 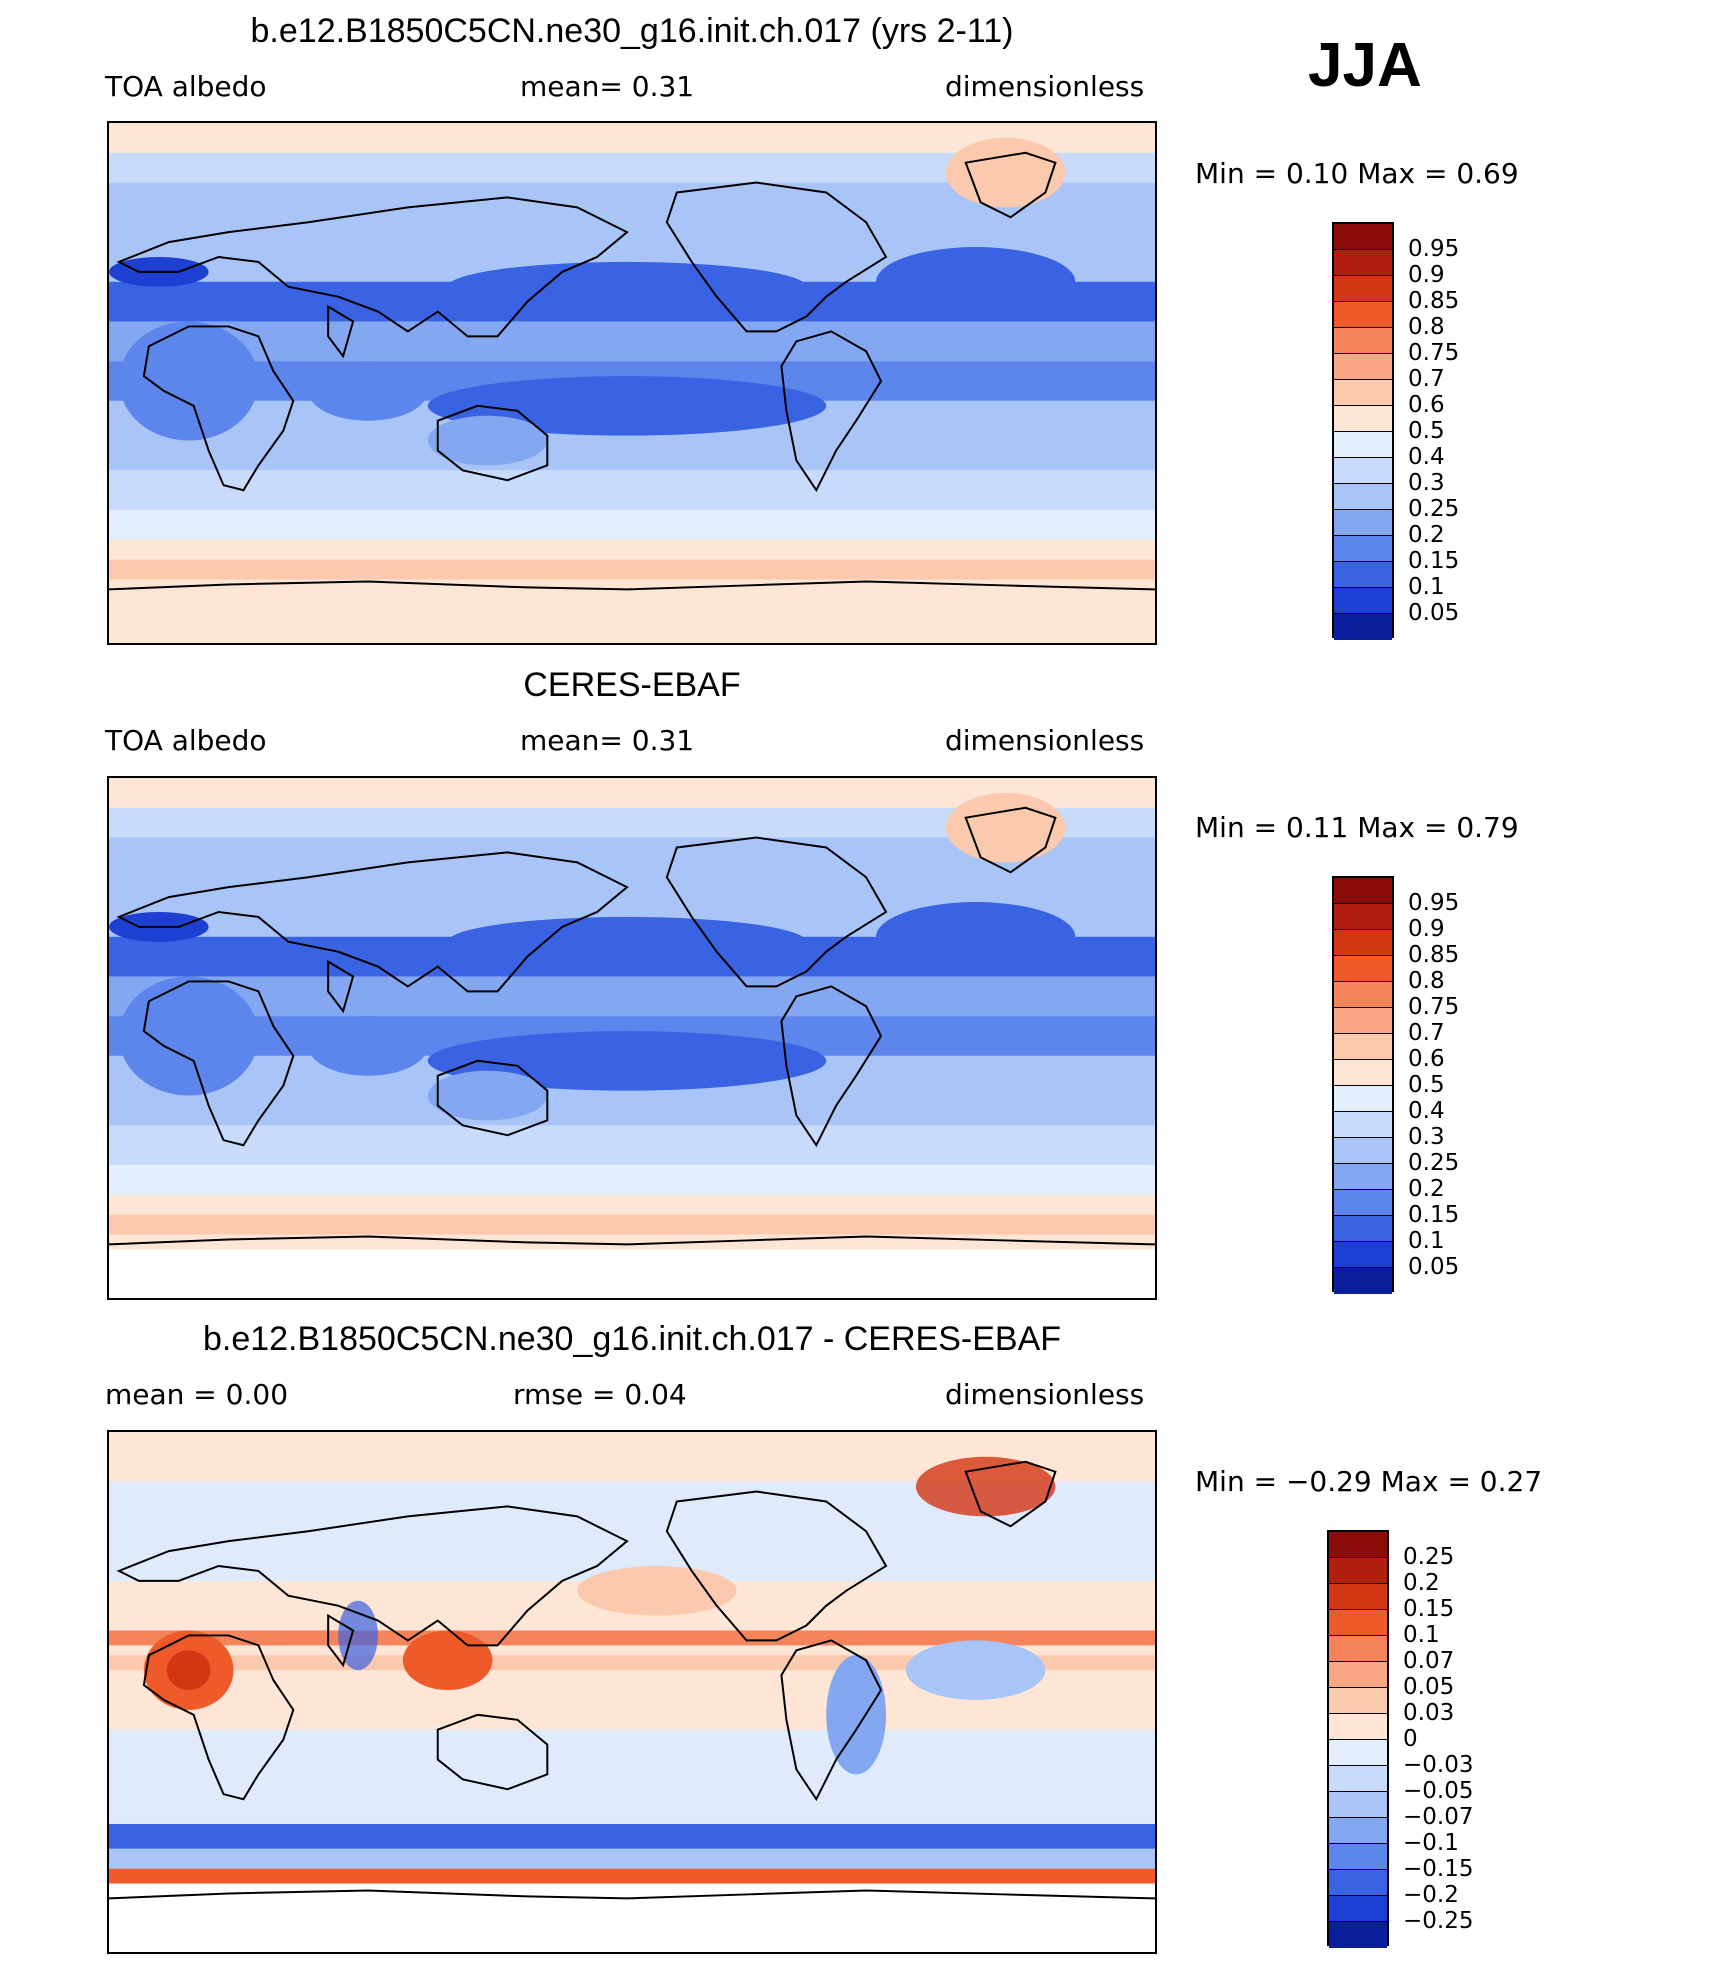 What do you see at coordinates (1438, 1869) in the screenshot?
I see `colorbar-tick-label: −0.15` at bounding box center [1438, 1869].